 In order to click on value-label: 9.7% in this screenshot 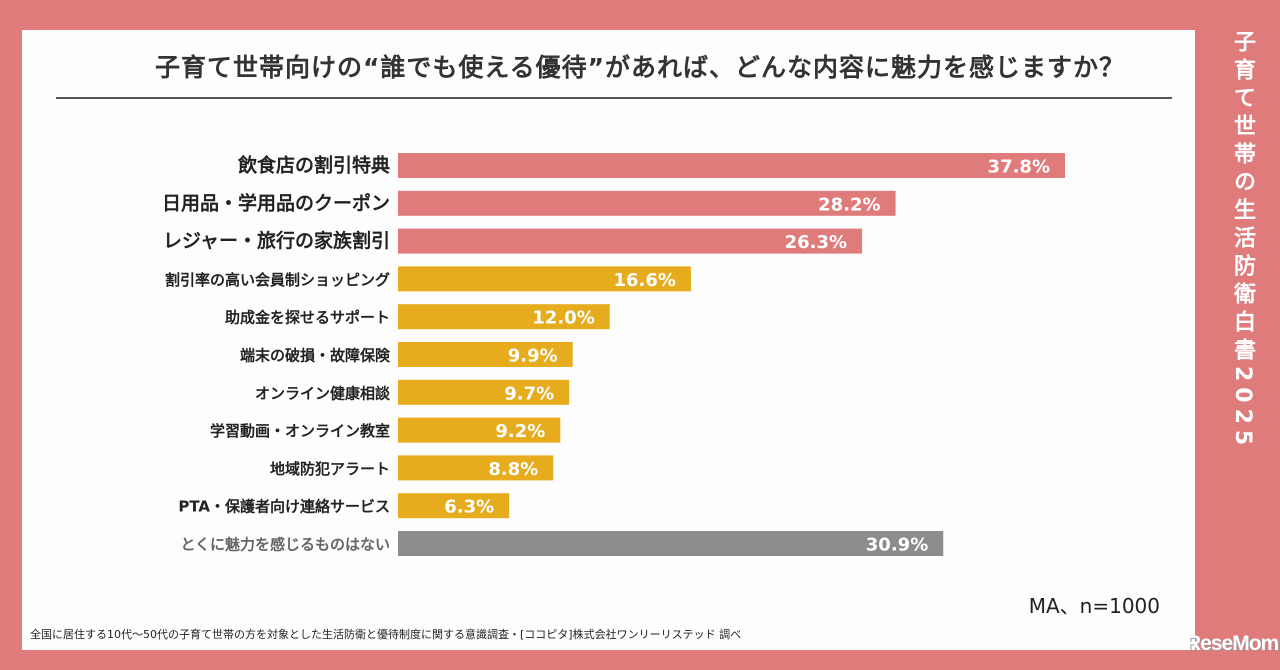, I will do `click(529, 393)`.